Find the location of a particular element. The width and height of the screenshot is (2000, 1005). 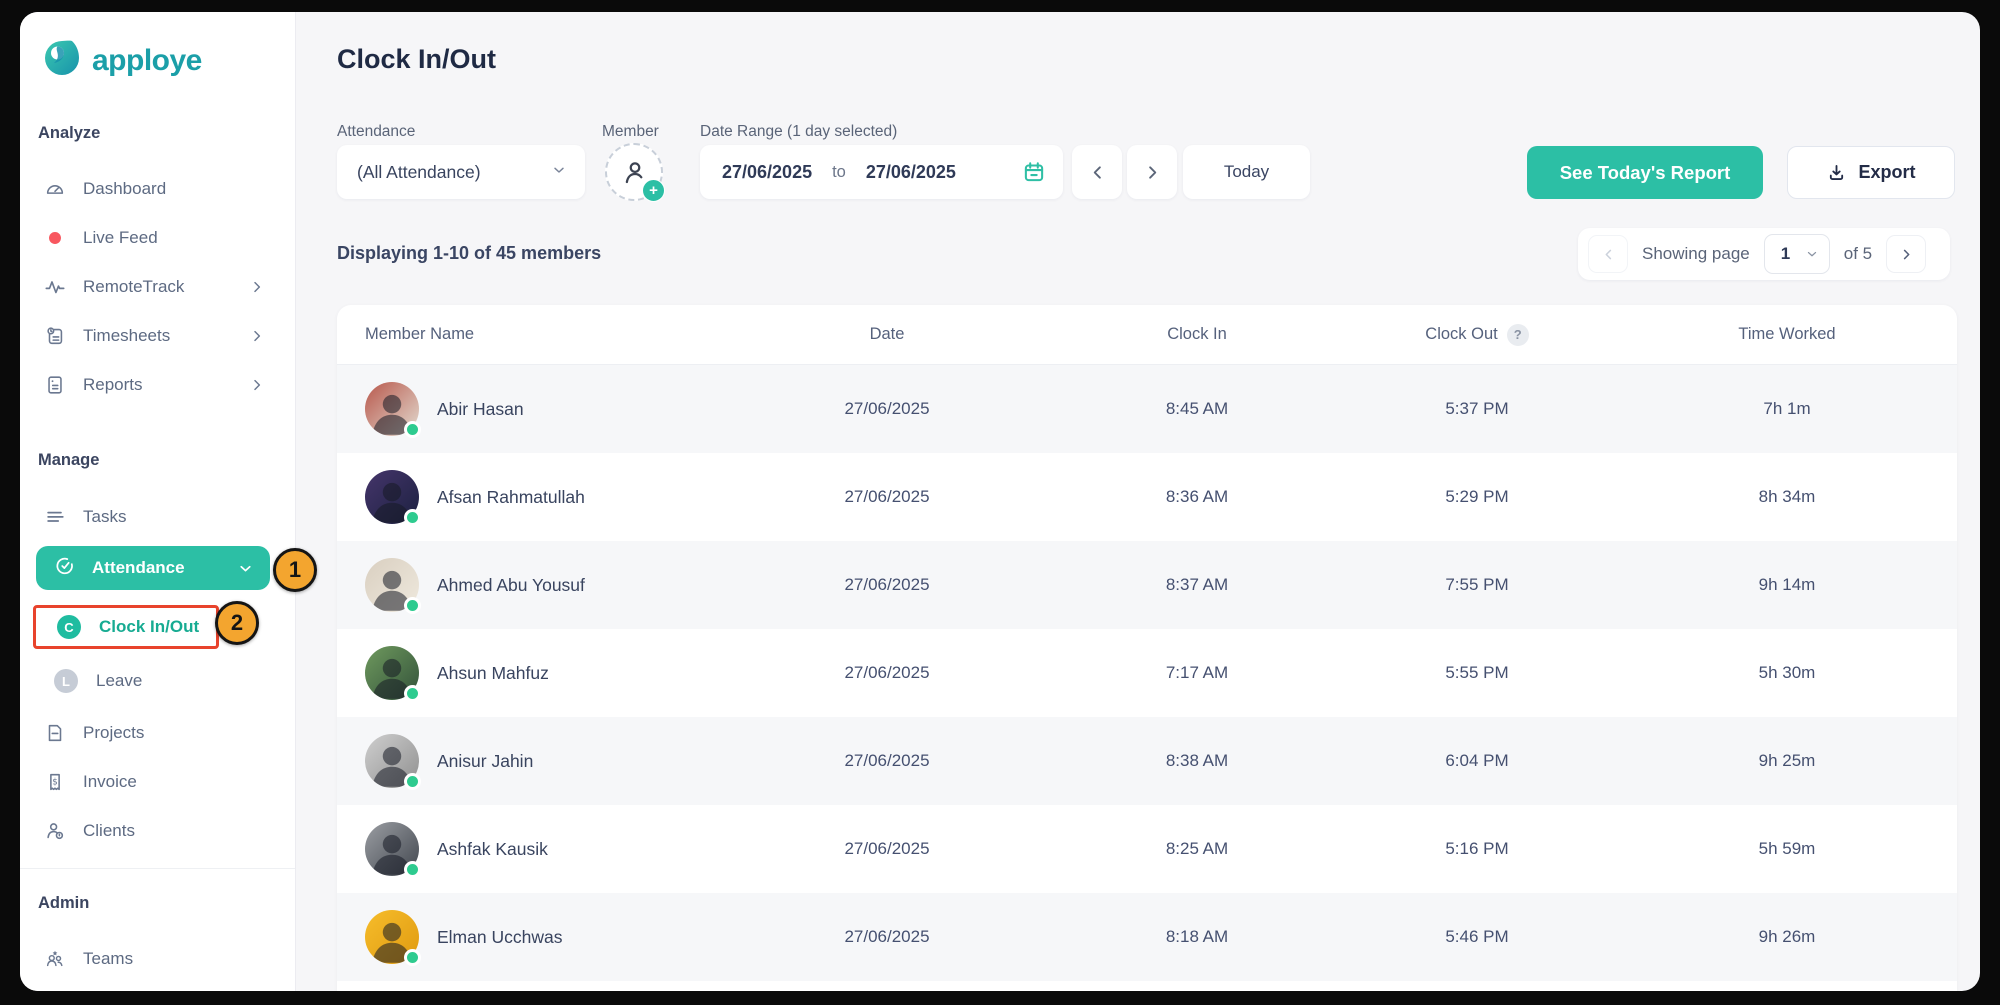

page-select: 1 is located at coordinates (1796, 254).